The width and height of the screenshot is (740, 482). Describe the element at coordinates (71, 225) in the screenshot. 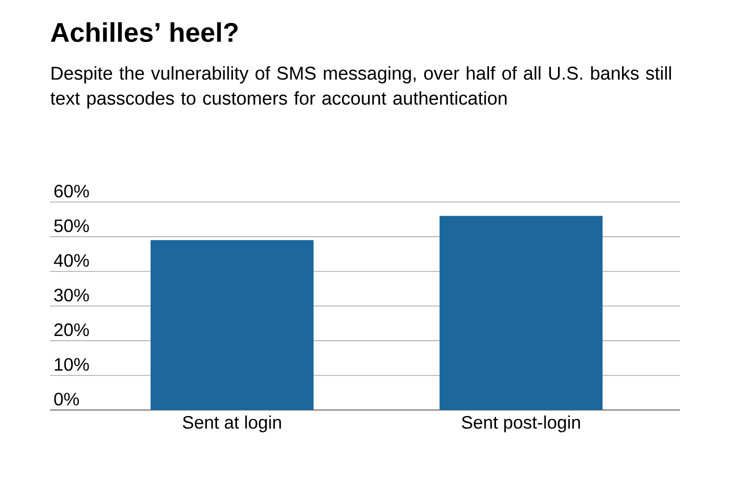

I see `y-tick-label: 50%` at that location.